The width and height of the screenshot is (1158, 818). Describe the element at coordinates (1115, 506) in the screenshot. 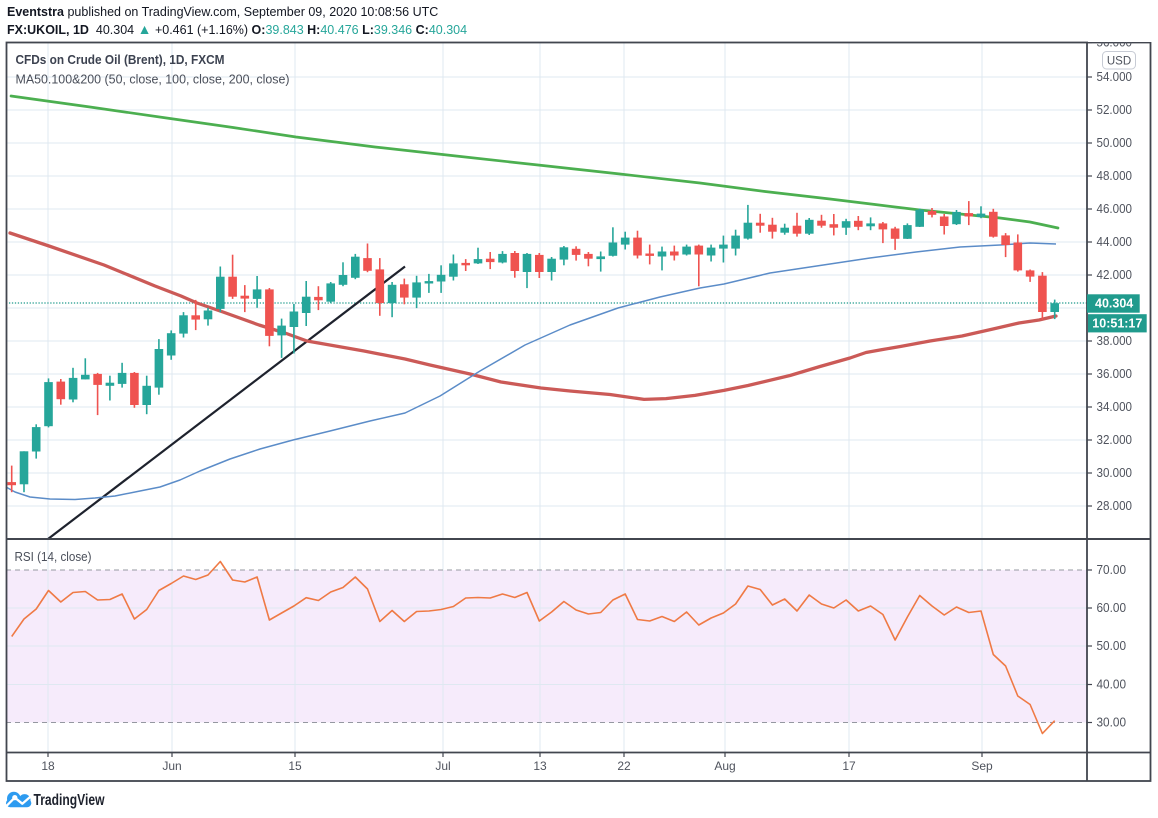

I see `svg-text: 28.000` at that location.